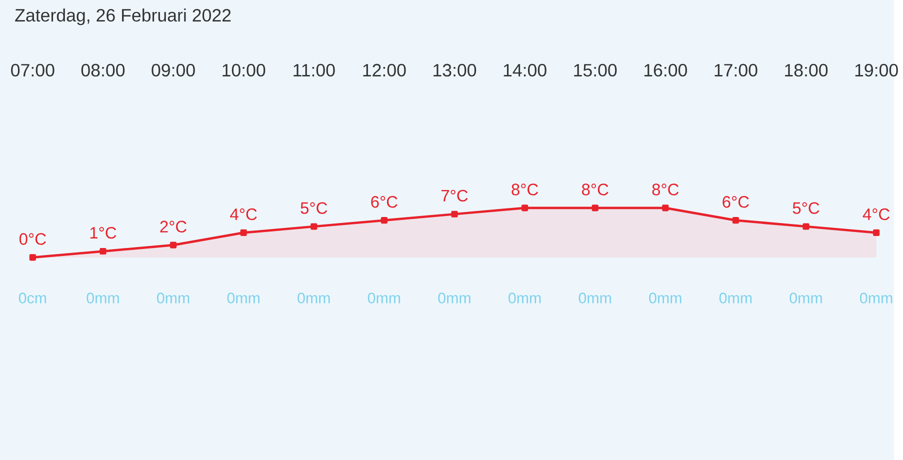 The image size is (903, 460). What do you see at coordinates (32, 238) in the screenshot?
I see `data-label: 0°C` at bounding box center [32, 238].